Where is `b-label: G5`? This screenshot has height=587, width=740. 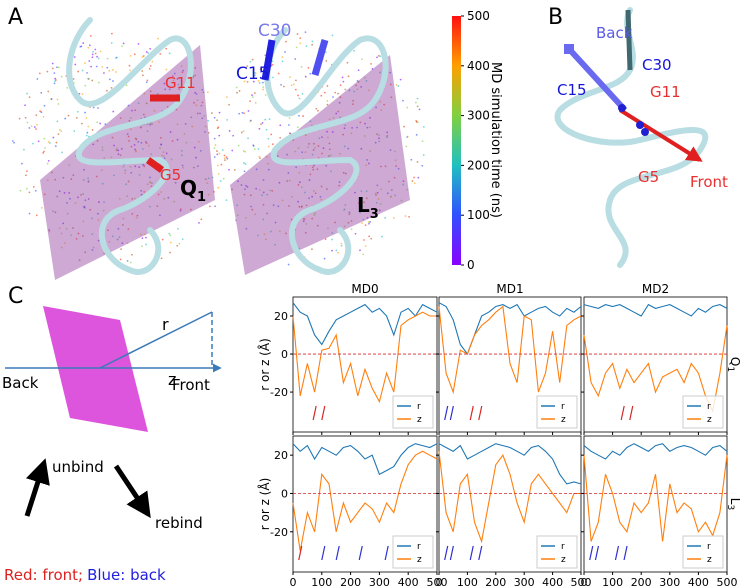 b-label: G5 is located at coordinates (648, 177).